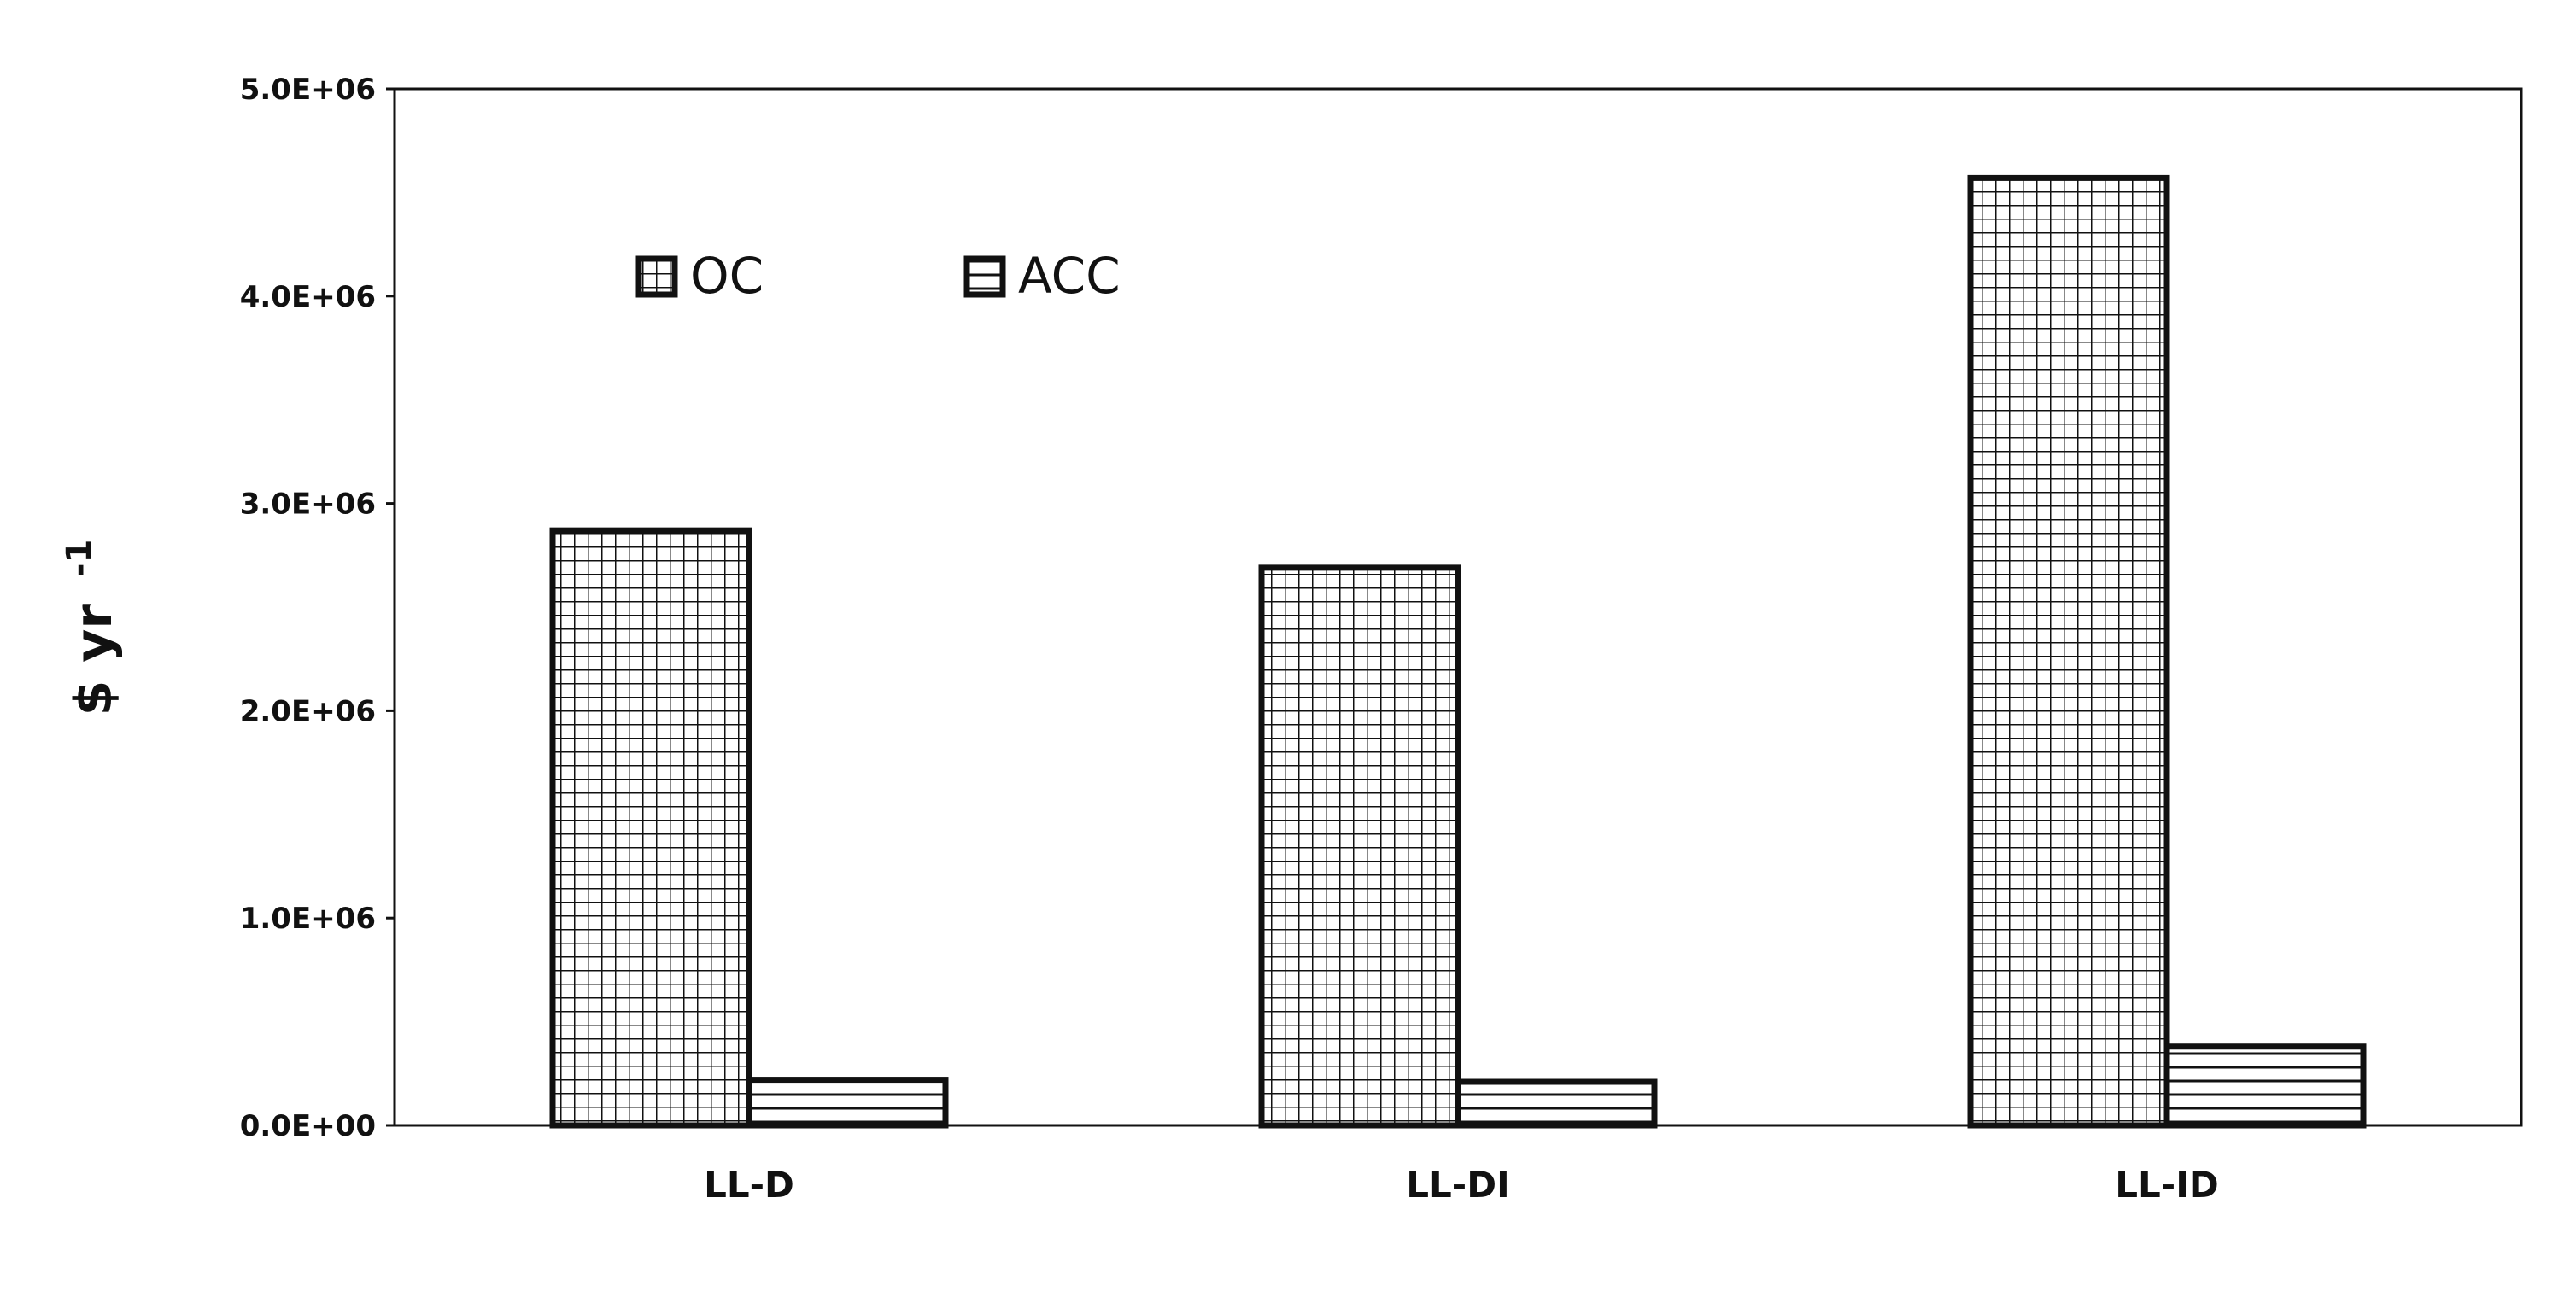 The height and width of the screenshot is (1291, 2576). I want to click on y-tick-label: 2.0E+06, so click(308, 711).